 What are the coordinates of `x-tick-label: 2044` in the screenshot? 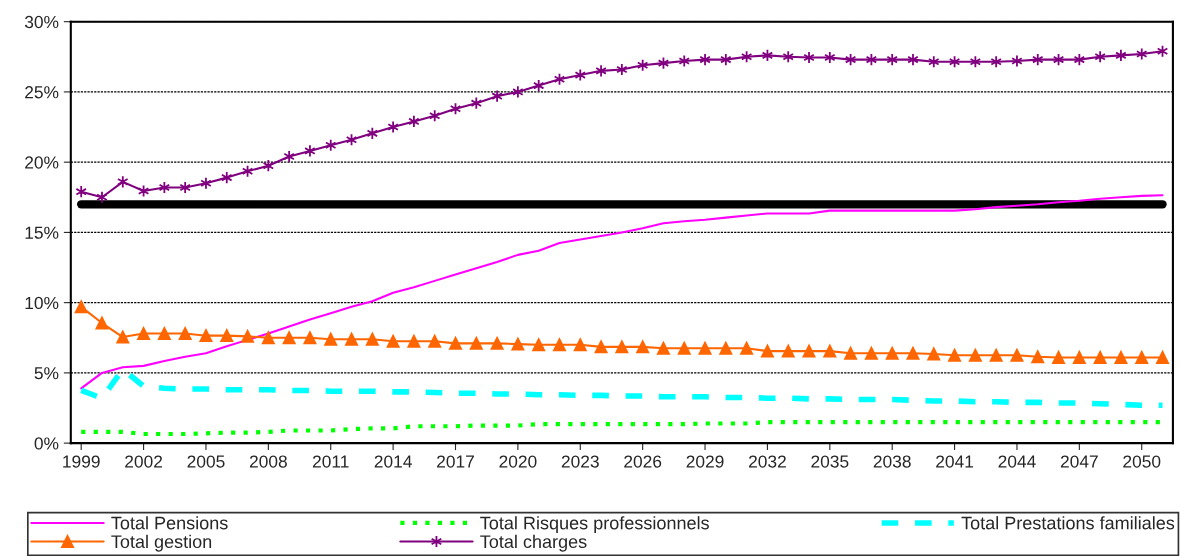 It's located at (1017, 461).